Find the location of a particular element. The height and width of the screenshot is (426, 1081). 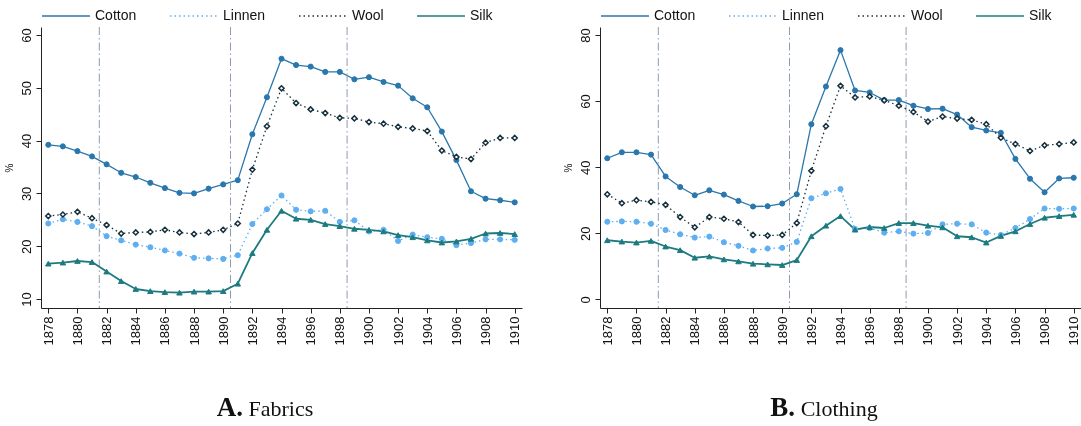

legend-label: Wool is located at coordinates (927, 15).